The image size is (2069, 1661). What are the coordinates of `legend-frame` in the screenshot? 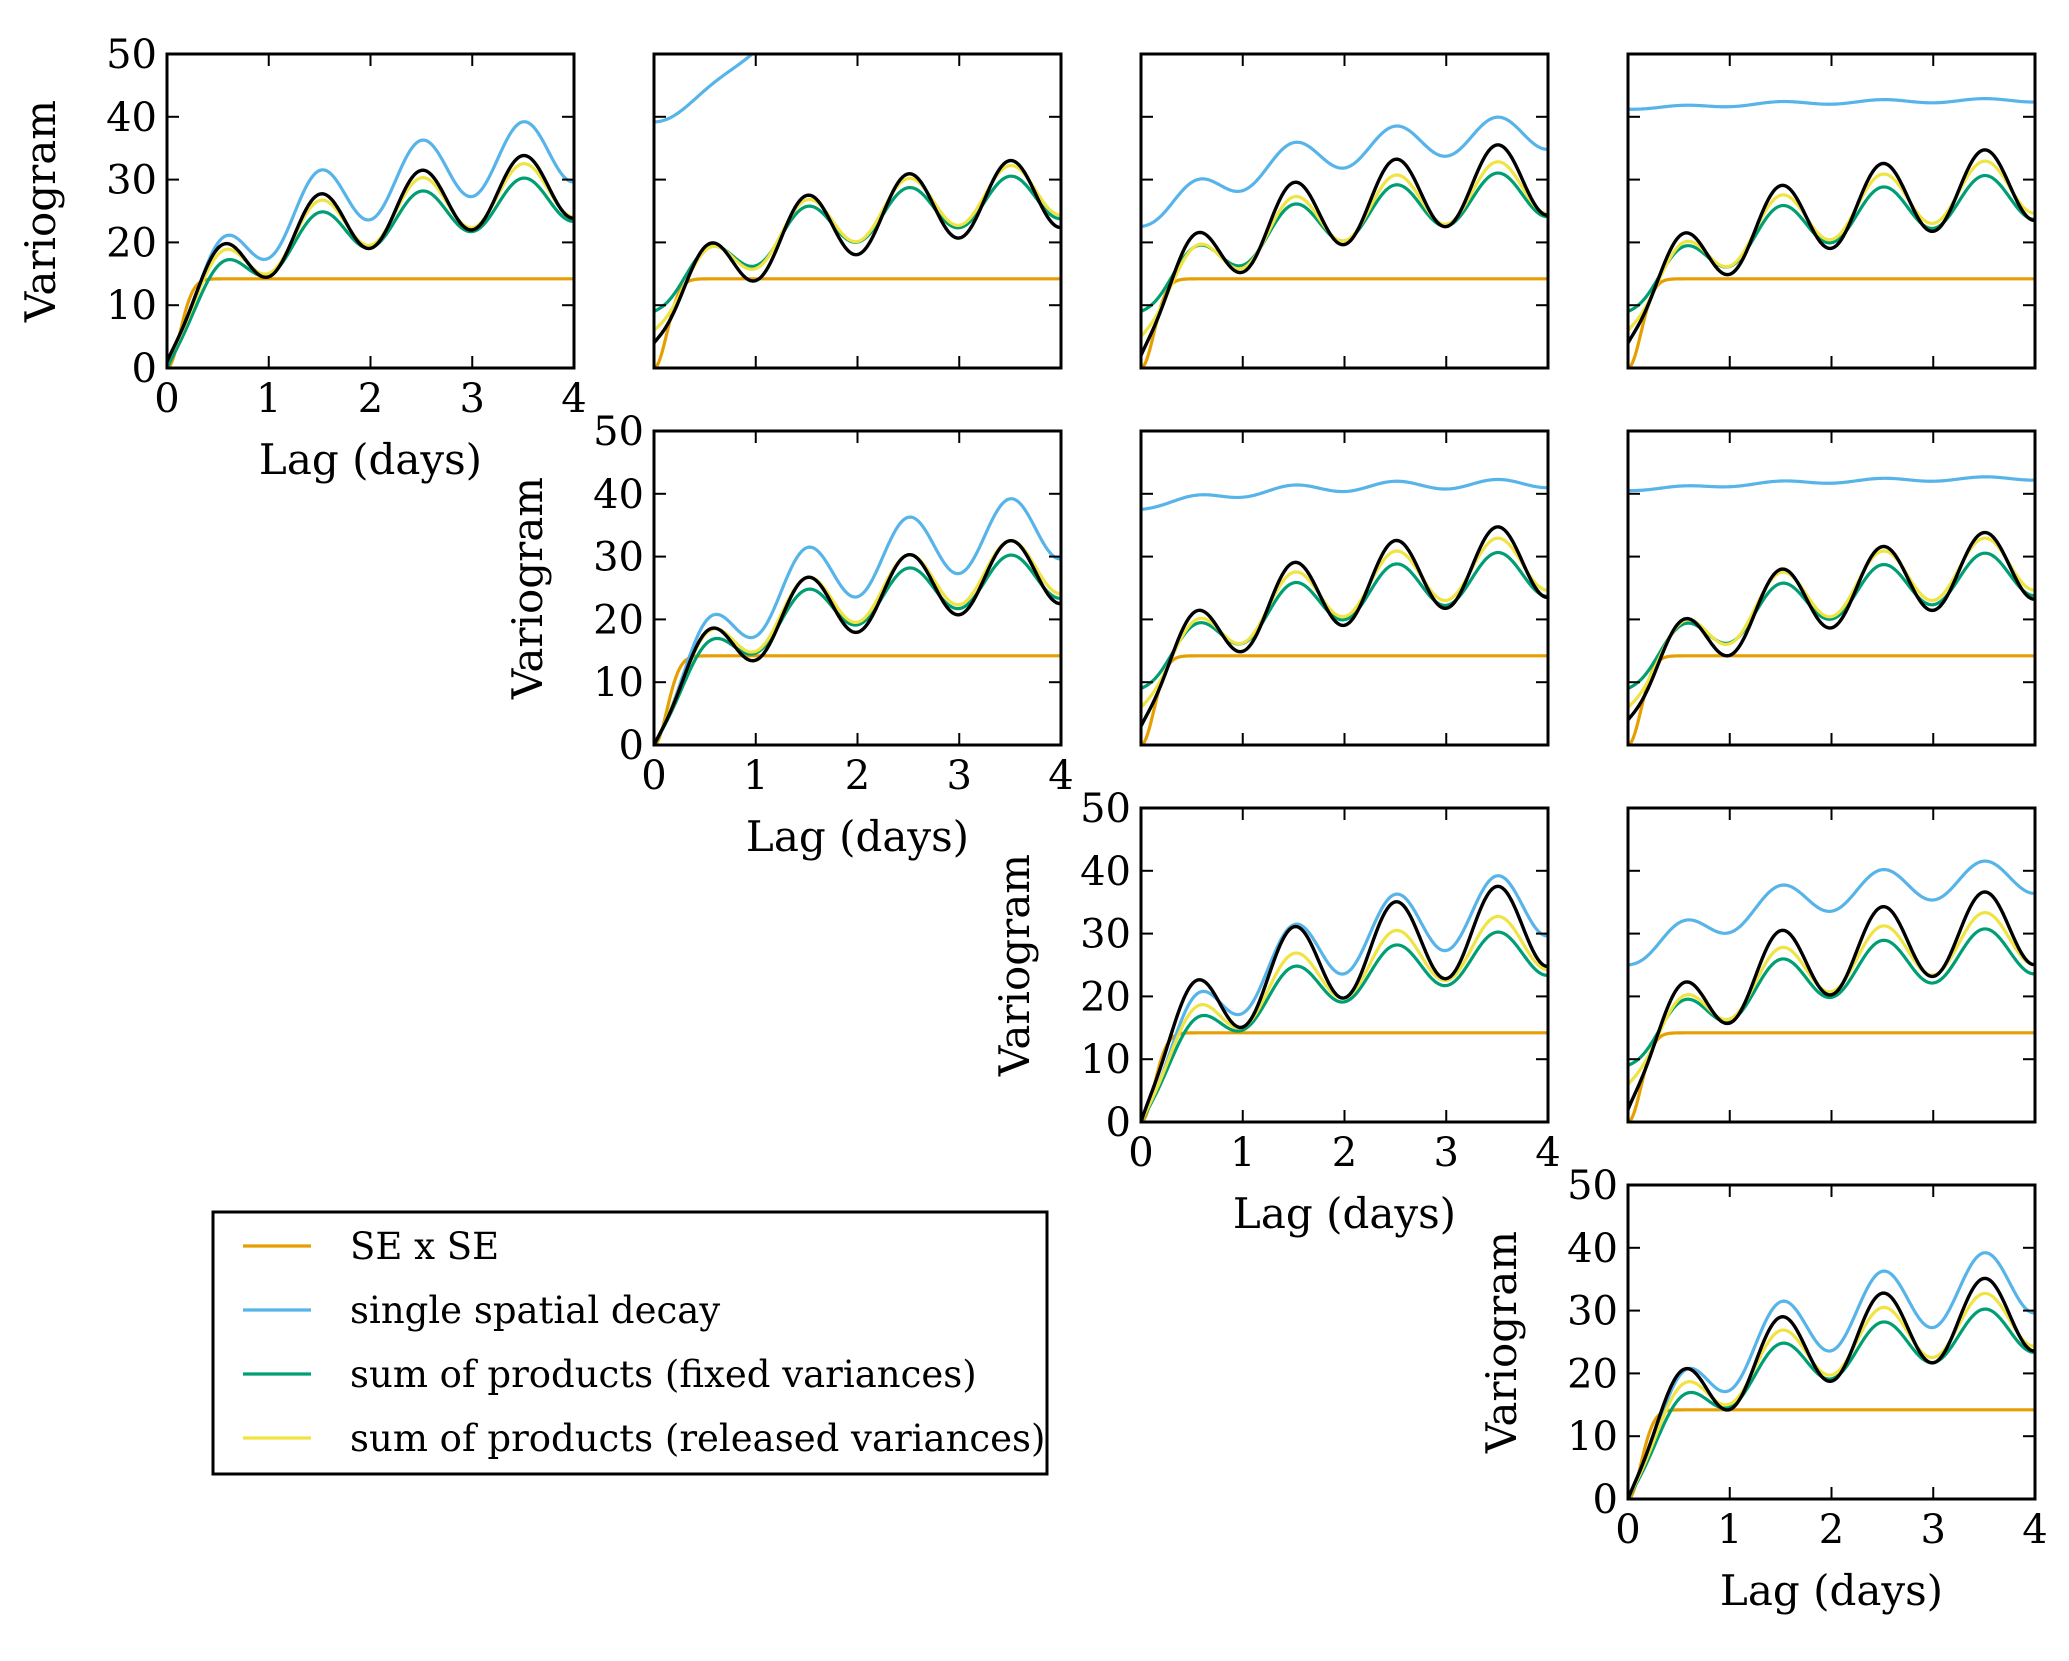 It's located at (630, 1343).